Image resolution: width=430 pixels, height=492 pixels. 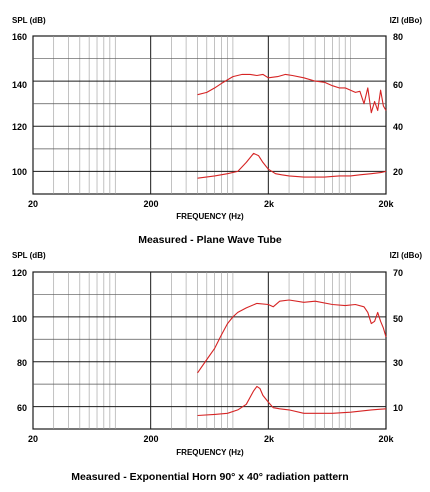 What do you see at coordinates (398, 319) in the screenshot?
I see `chart-2-y2-tick: 50` at bounding box center [398, 319].